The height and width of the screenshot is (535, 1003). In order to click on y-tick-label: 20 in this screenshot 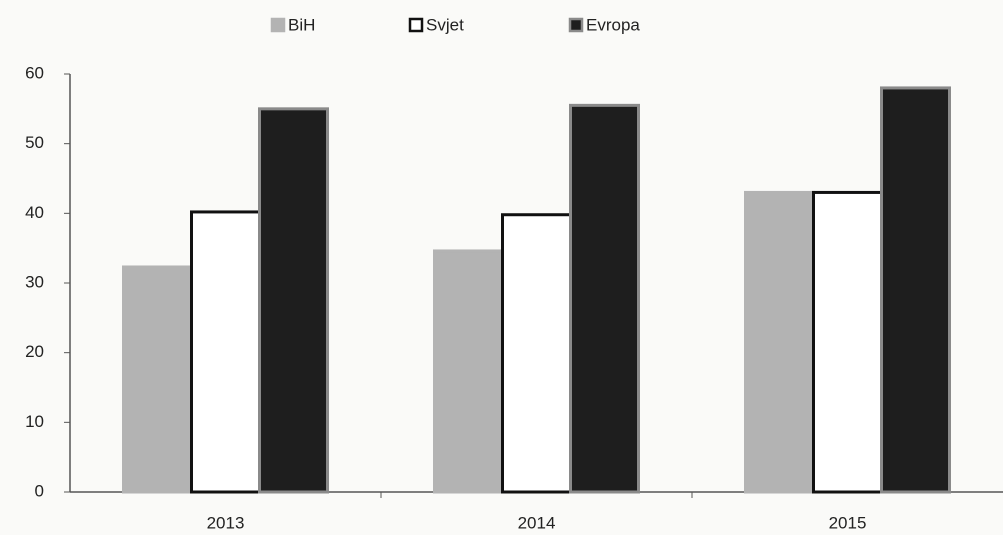, I will do `click(34, 351)`.